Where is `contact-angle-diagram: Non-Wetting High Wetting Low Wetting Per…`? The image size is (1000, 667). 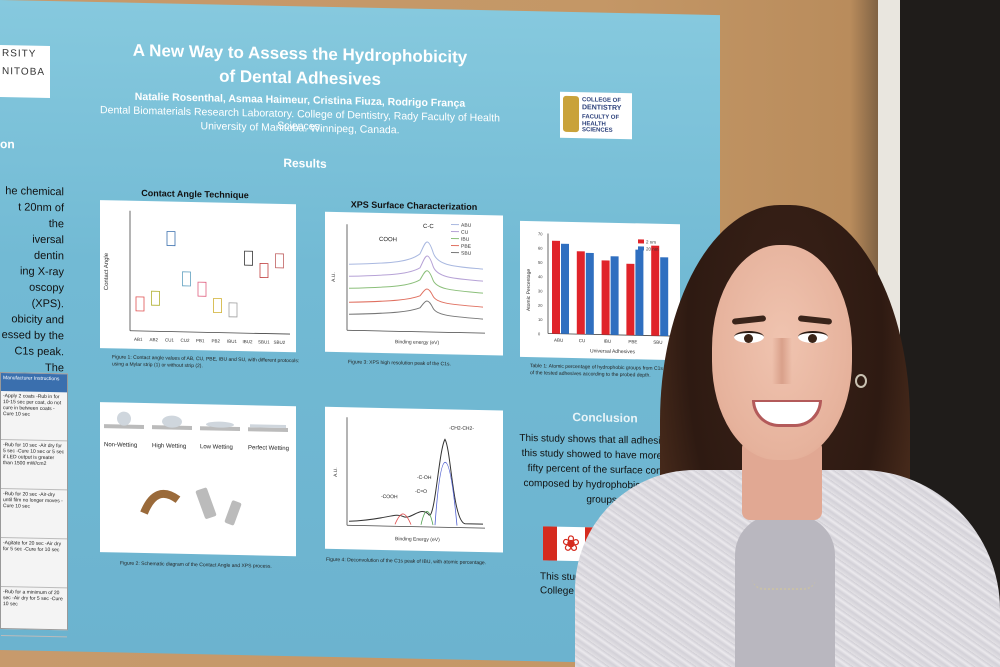
contact-angle-diagram: Non-Wetting High Wetting Low Wetting Per… is located at coordinates (198, 479).